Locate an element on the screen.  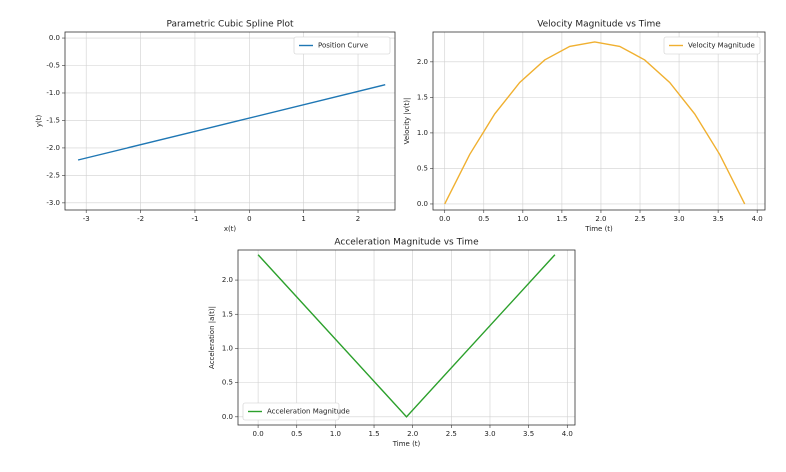
y-tick-label: -1.5 is located at coordinates (53, 120).